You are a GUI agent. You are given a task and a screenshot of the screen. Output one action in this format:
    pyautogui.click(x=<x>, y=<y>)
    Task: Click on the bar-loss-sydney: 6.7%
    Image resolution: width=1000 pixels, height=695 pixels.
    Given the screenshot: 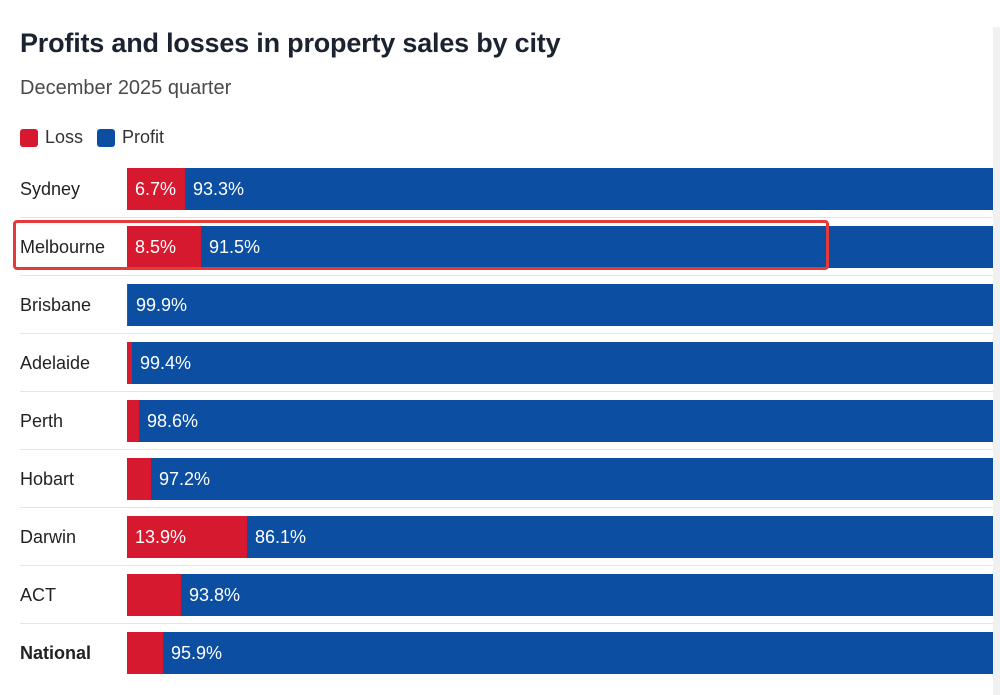 What is the action you would take?
    pyautogui.click(x=156, y=189)
    